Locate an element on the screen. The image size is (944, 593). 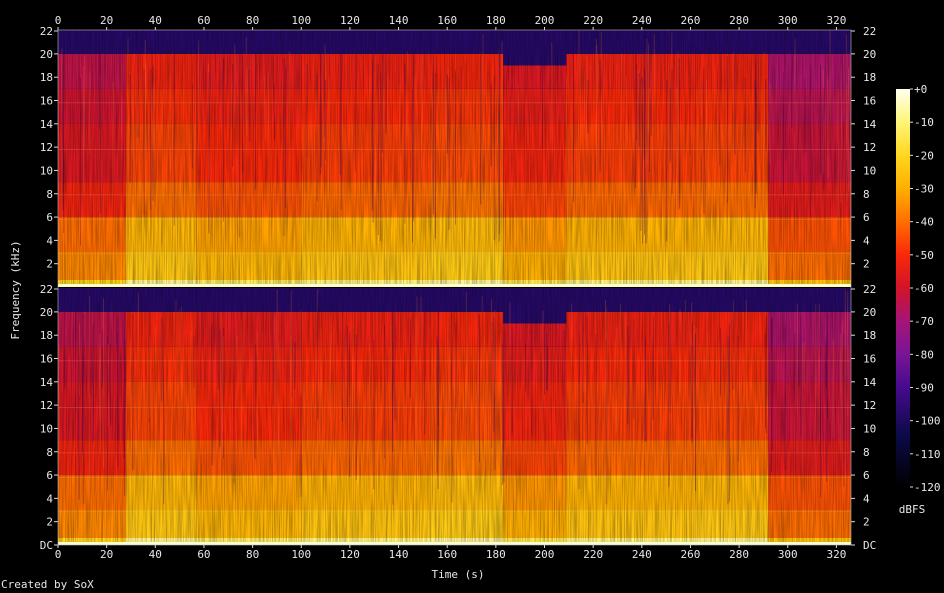
x-tick-label-top: 160 is located at coordinates (447, 20).